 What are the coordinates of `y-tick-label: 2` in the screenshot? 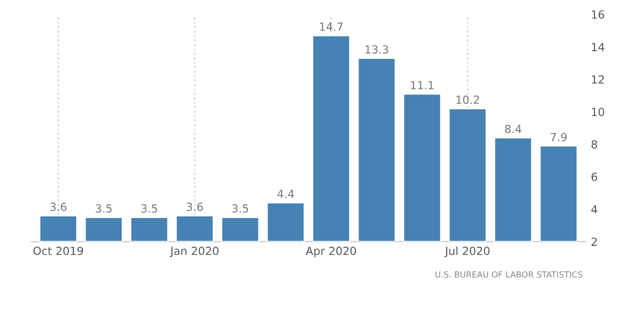 It's located at (594, 242).